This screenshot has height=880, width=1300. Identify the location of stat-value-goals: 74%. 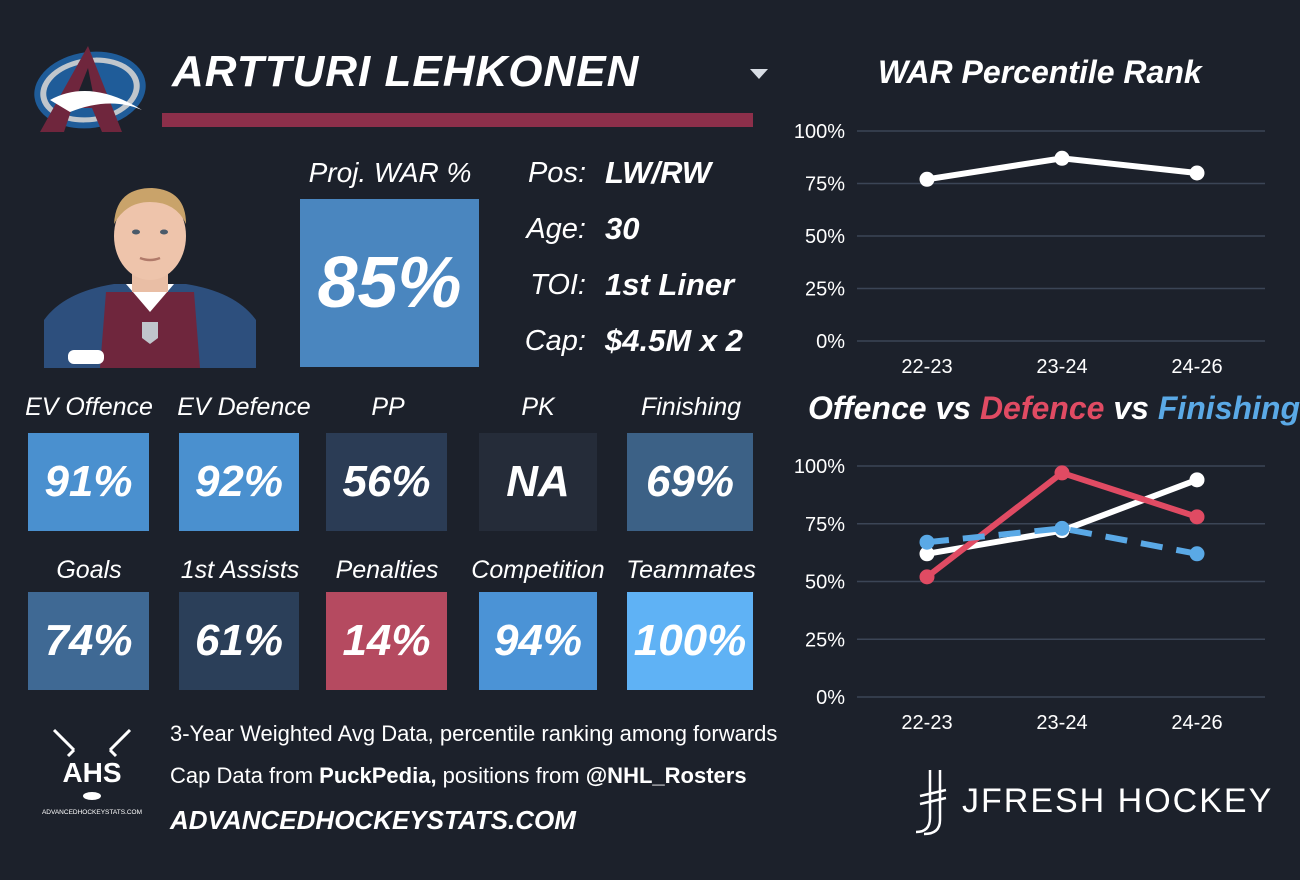
(88, 641).